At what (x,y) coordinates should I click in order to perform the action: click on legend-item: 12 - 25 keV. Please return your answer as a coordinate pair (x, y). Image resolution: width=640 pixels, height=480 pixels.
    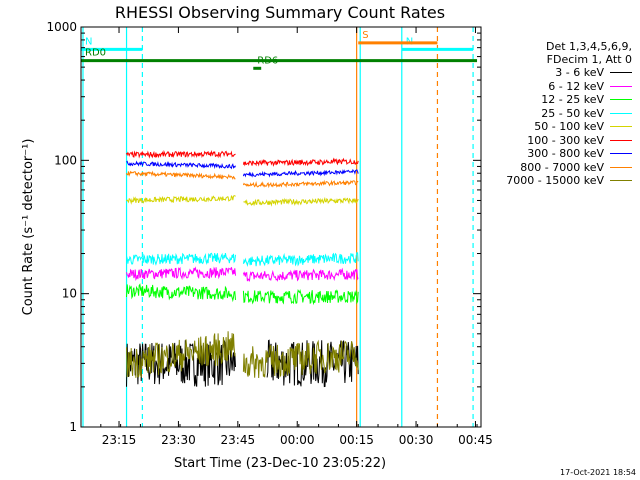
    Looking at the image, I should click on (554, 100).